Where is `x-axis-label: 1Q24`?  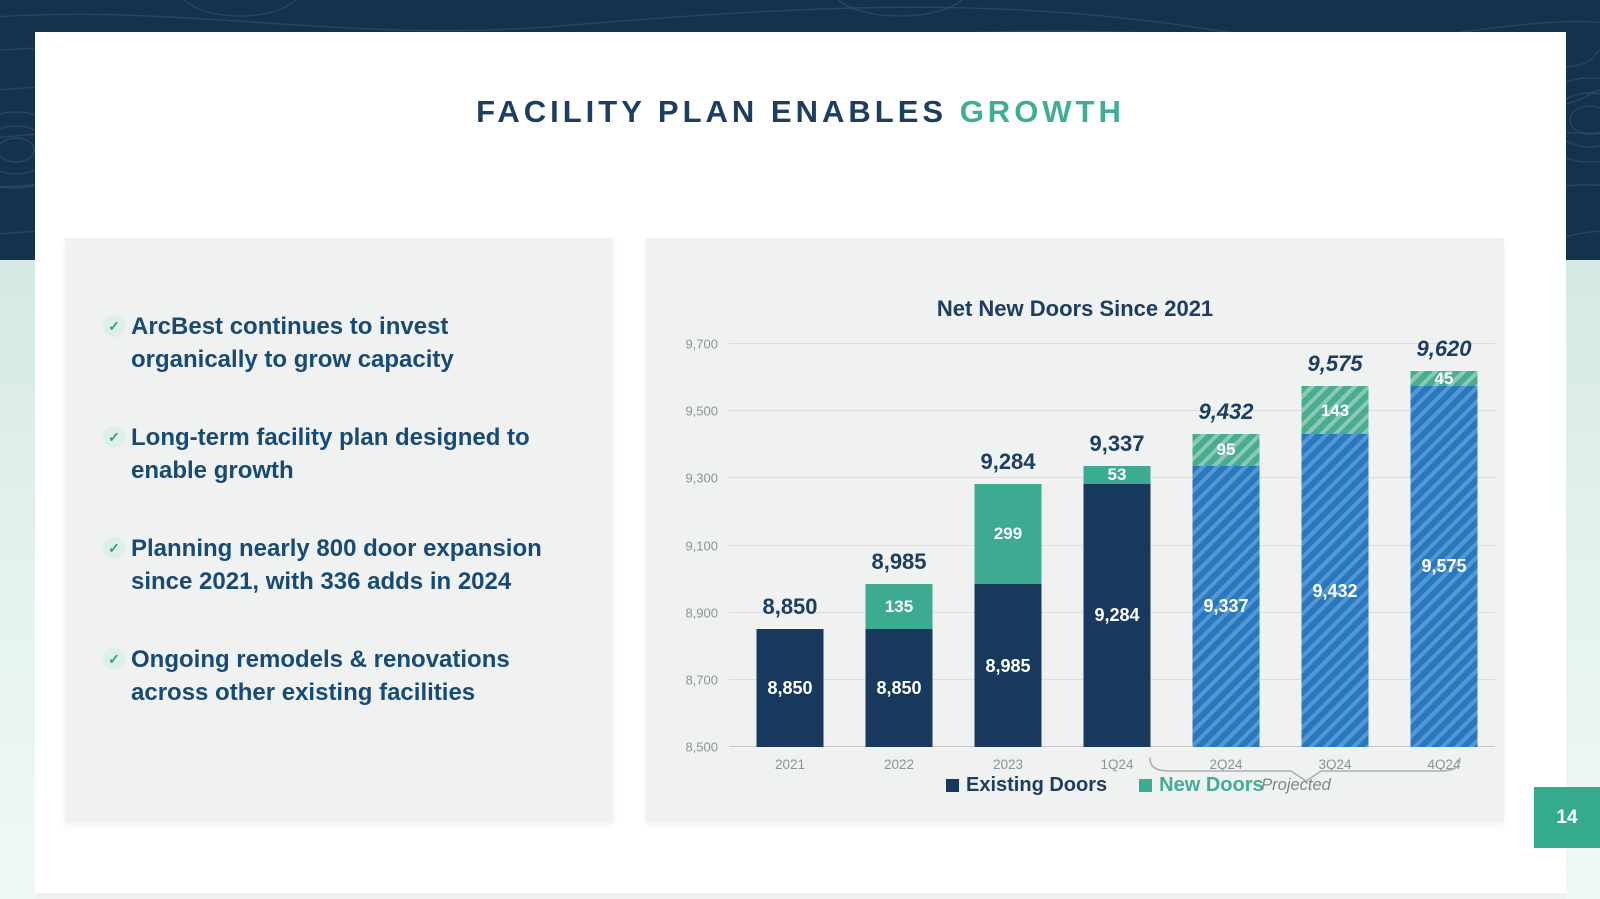 x-axis-label: 1Q24 is located at coordinates (1117, 764).